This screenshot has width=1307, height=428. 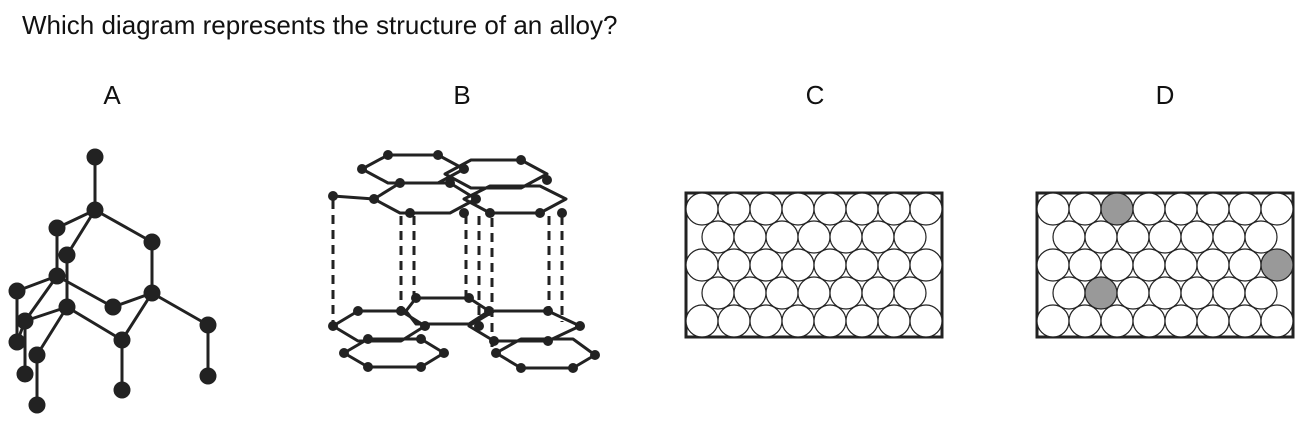 What do you see at coordinates (1165, 95) in the screenshot?
I see `option-d-label: D` at bounding box center [1165, 95].